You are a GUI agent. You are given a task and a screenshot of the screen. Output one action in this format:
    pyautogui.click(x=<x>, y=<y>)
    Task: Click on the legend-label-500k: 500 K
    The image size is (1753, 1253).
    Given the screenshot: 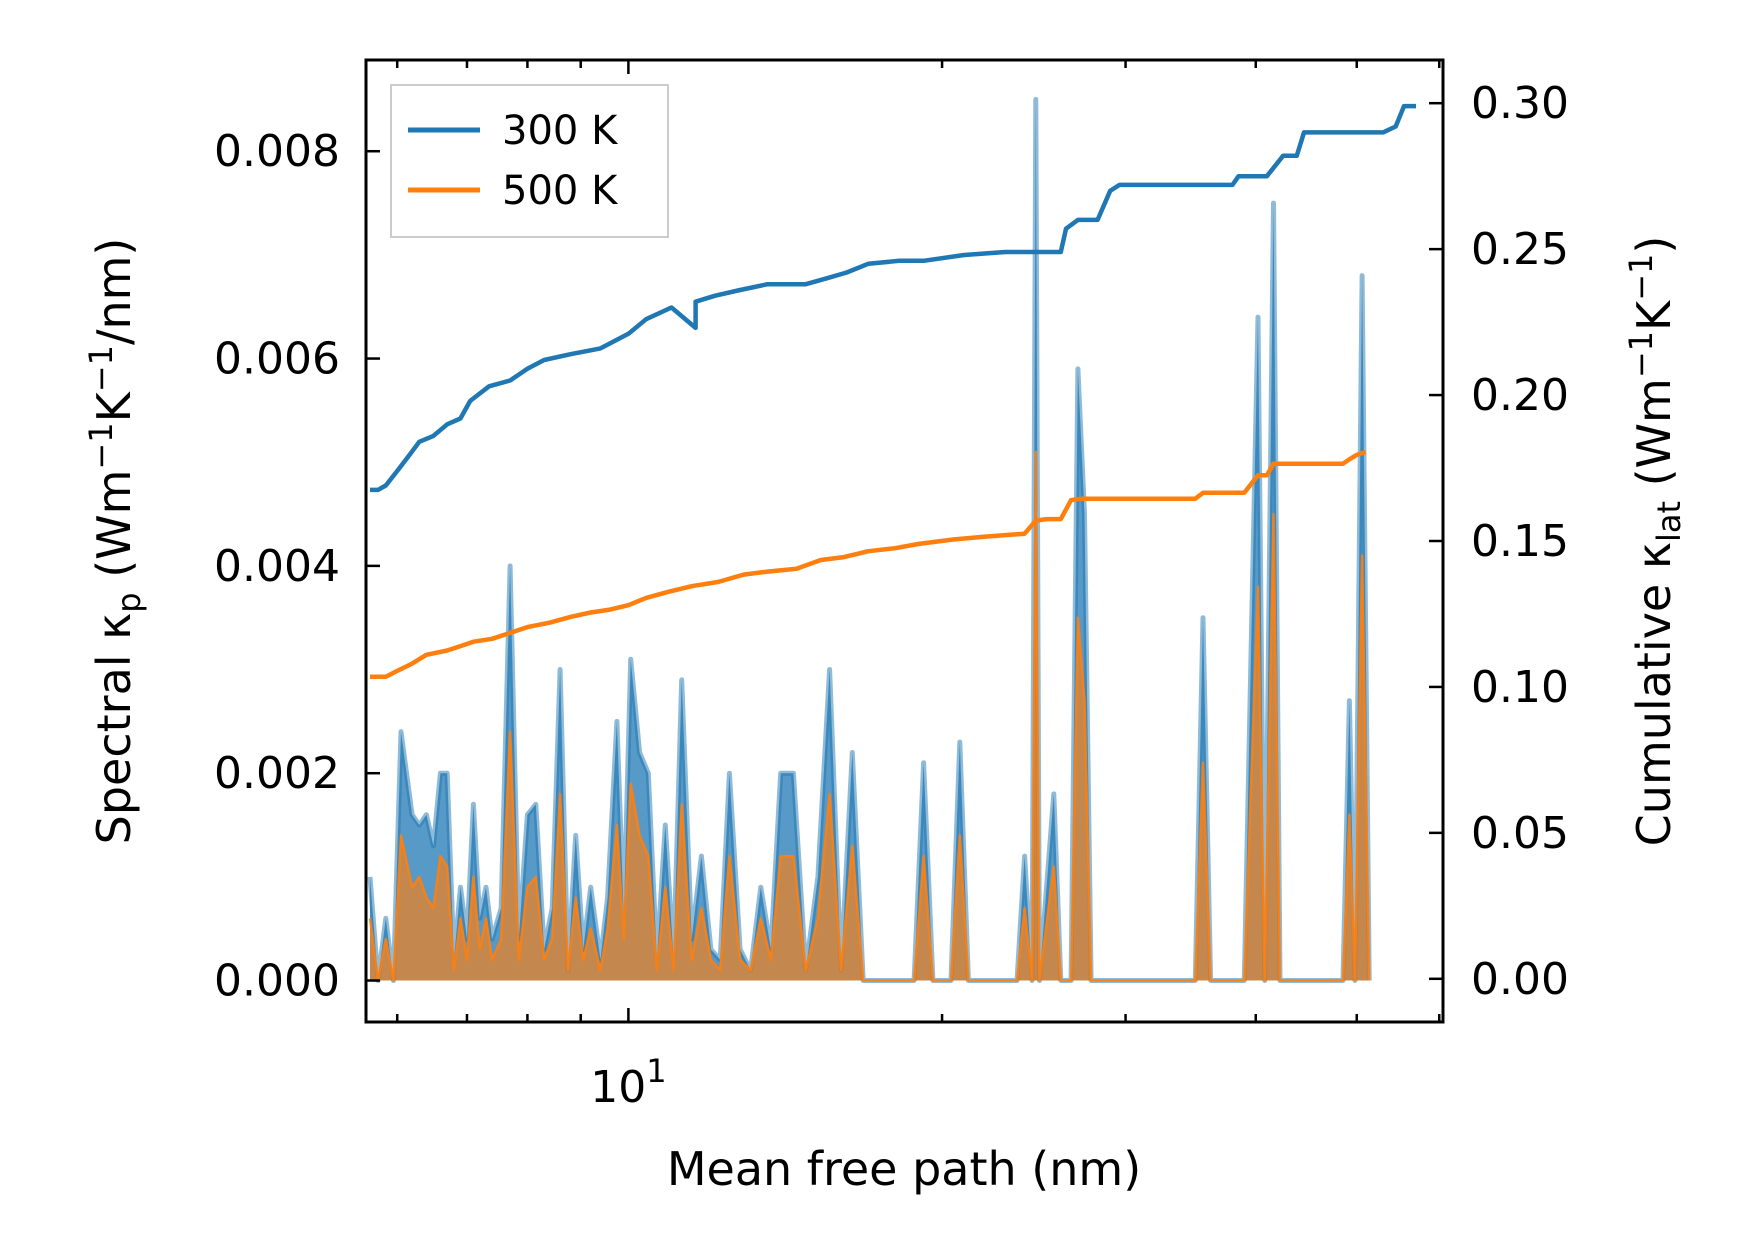 What is the action you would take?
    pyautogui.click(x=560, y=191)
    